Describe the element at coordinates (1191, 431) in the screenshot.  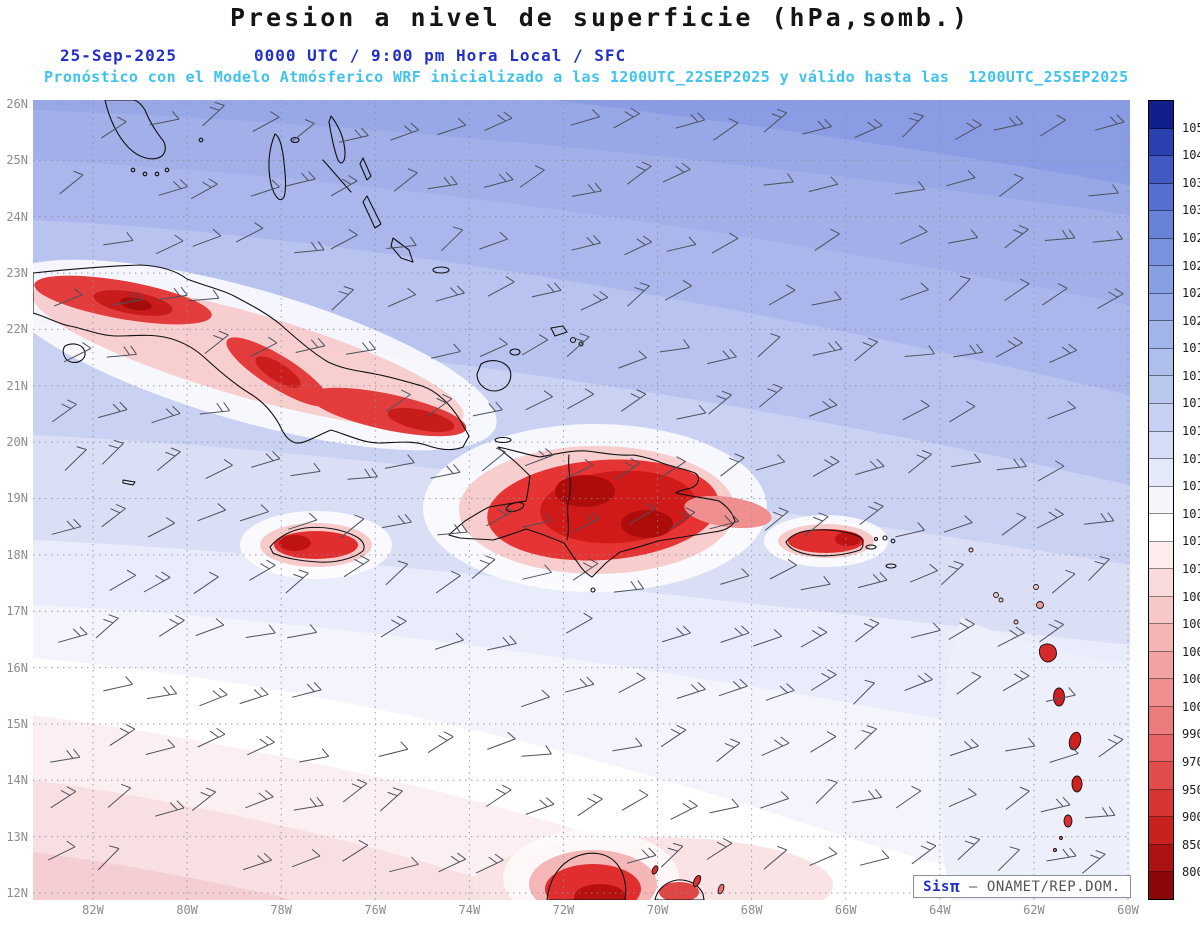
I see `colorbar-level-label: 1016` at that location.